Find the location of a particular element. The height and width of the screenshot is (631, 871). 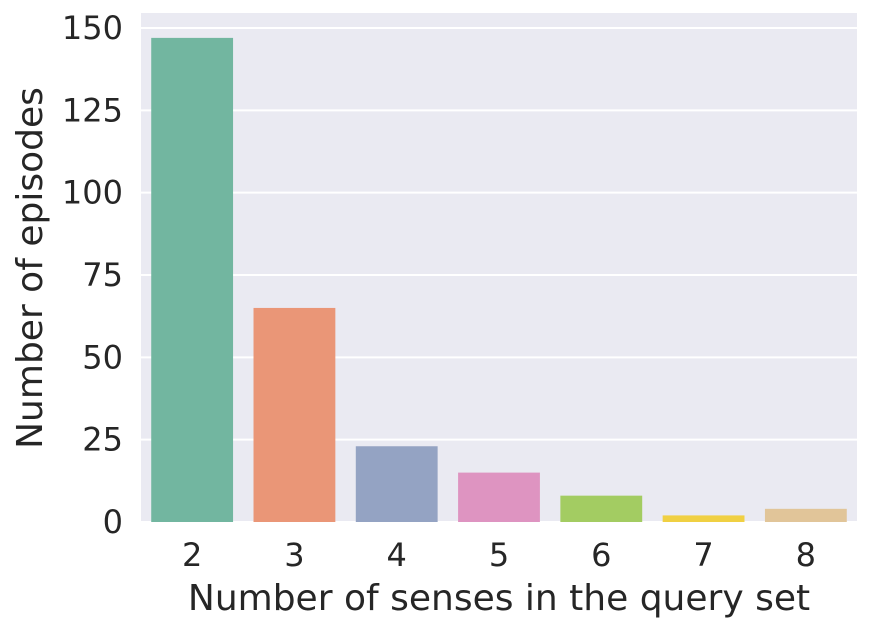

x-tick-label: 5 is located at coordinates (499, 555).